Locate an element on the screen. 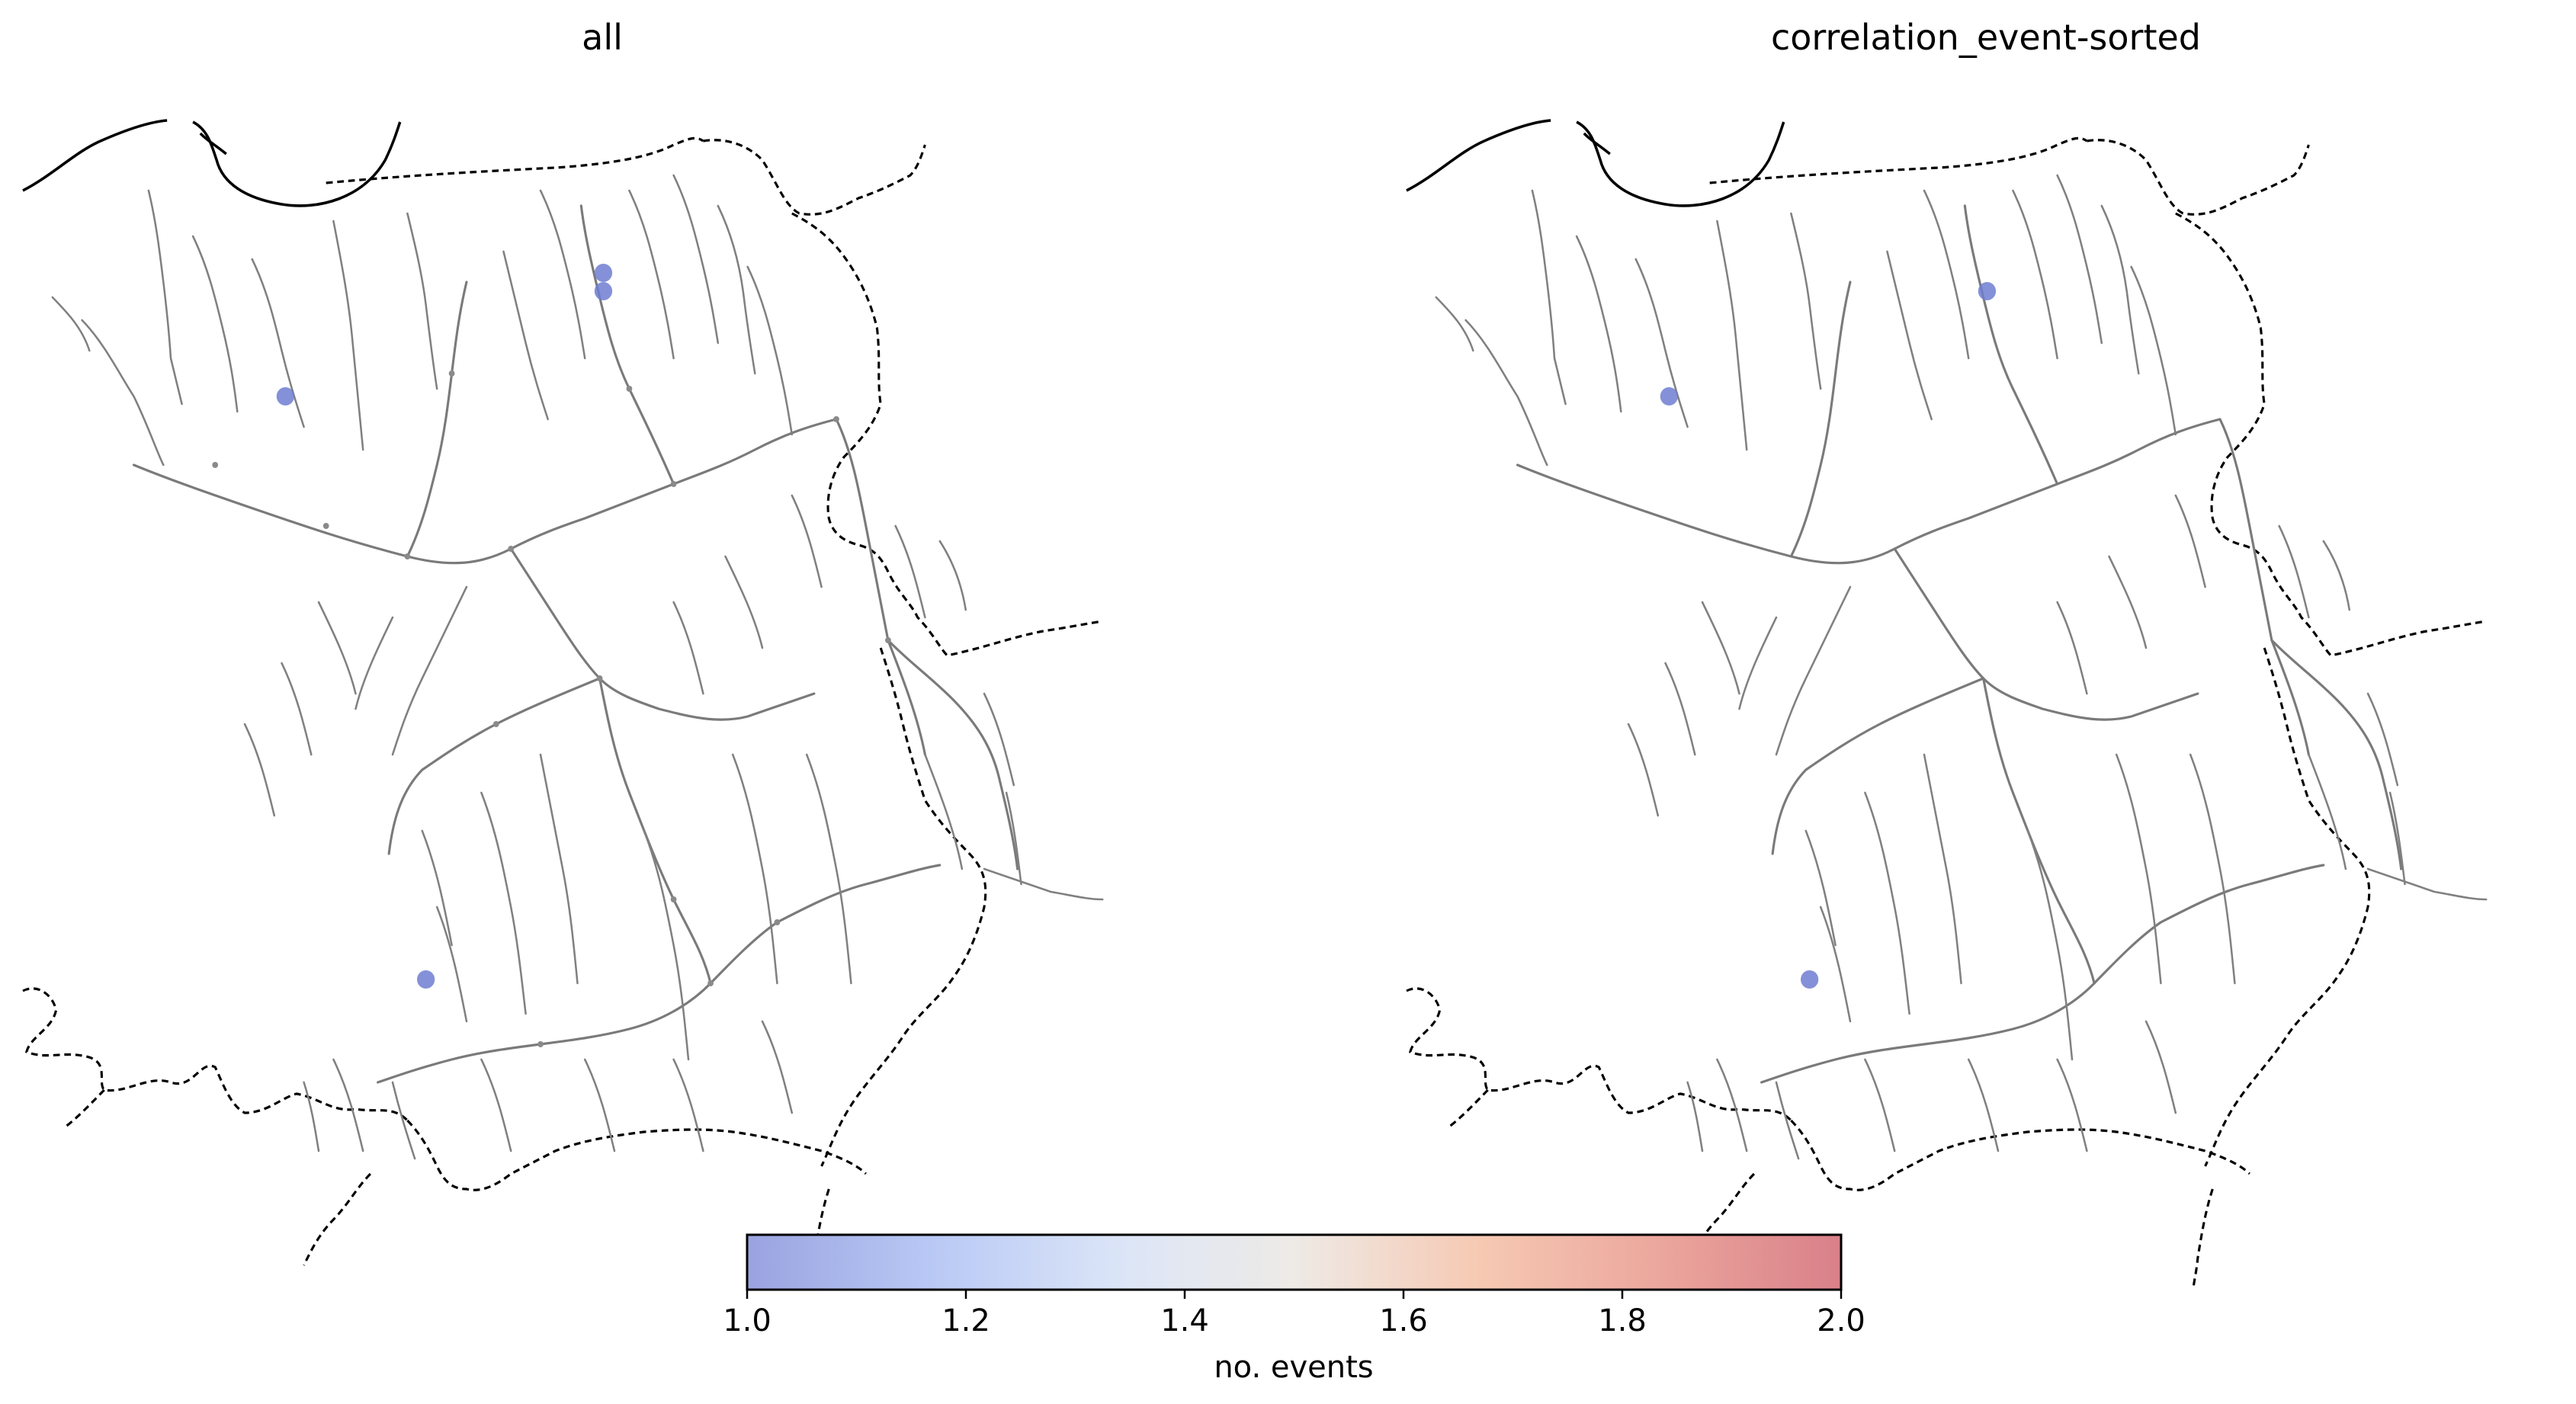  colorbar-tick-label: 1.8 is located at coordinates (1622, 1320).